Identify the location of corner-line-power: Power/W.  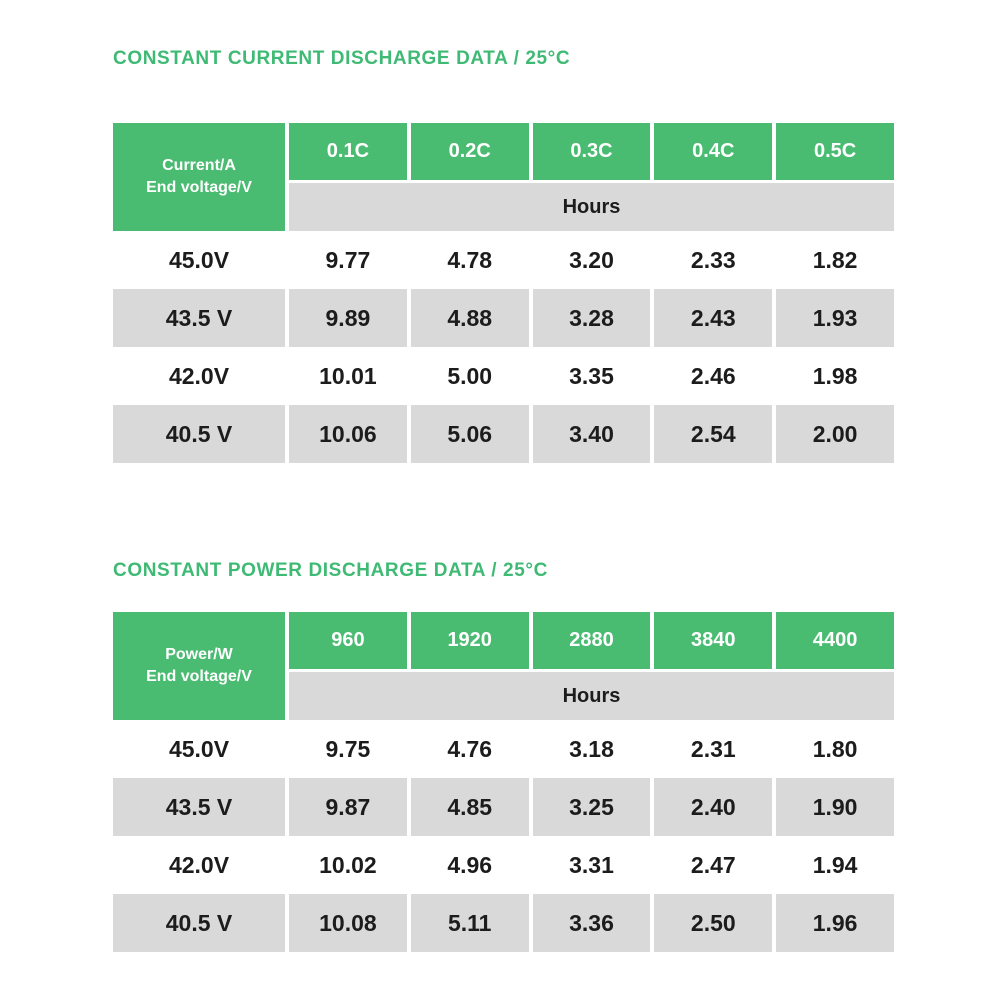
(199, 654).